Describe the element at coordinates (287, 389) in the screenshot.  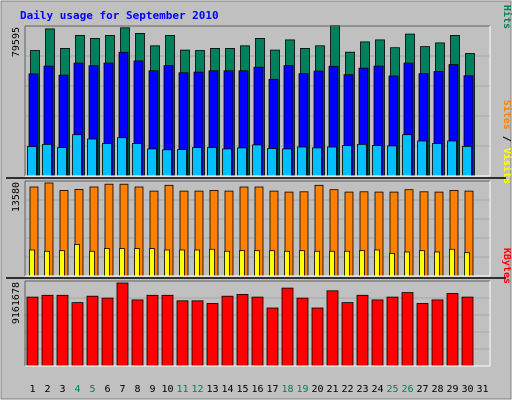
I see `x-tick-label: 18` at that location.